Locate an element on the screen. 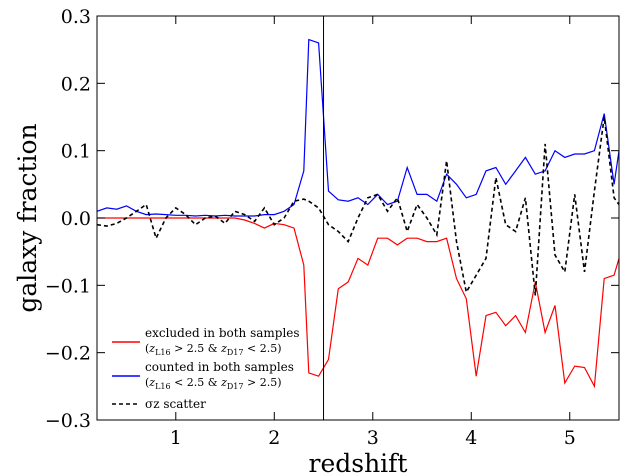 The height and width of the screenshot is (475, 635). y-tick-label: −0.2 is located at coordinates (68, 354).